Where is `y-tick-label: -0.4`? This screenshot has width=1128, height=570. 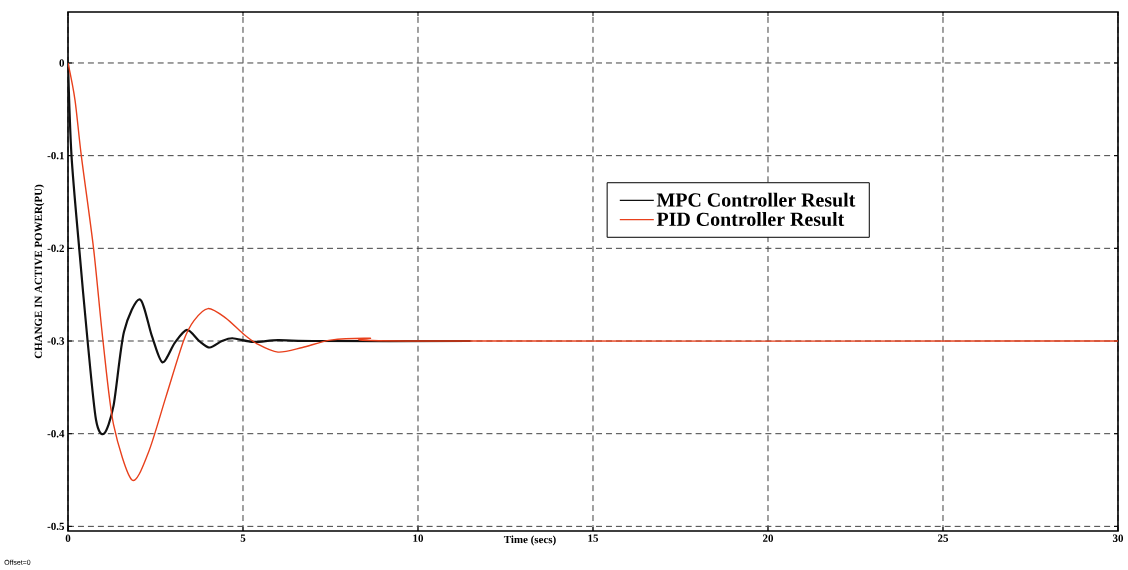 y-tick-label: -0.4 is located at coordinates (56, 433).